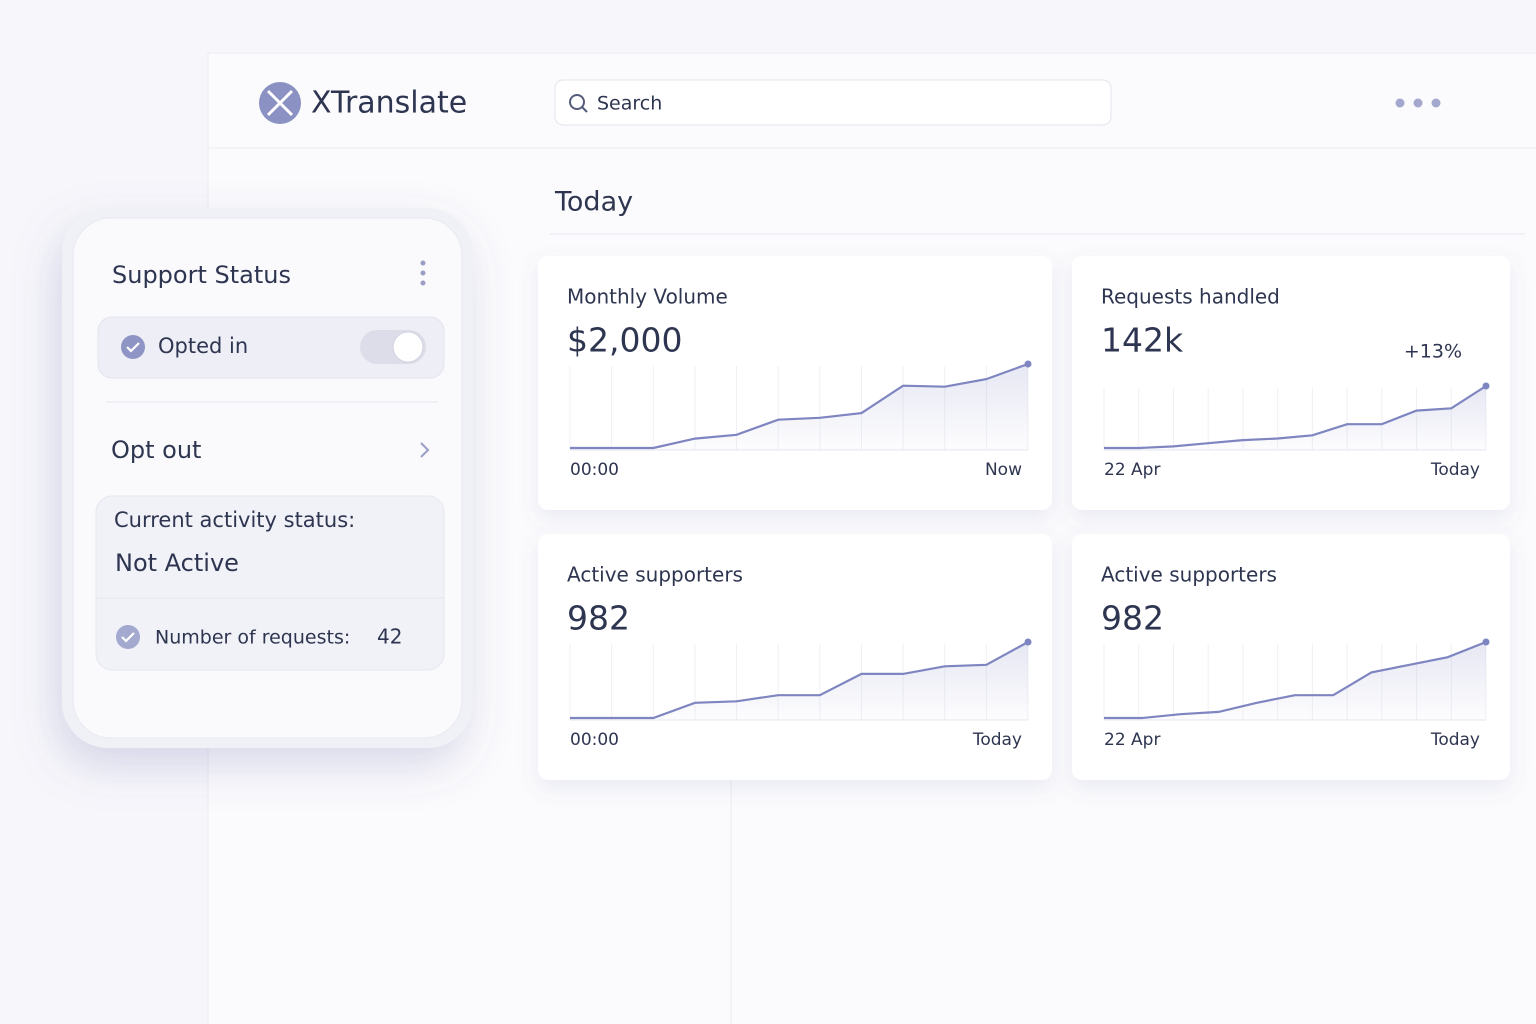 The height and width of the screenshot is (1024, 1536). I want to click on chevron, so click(425, 450).